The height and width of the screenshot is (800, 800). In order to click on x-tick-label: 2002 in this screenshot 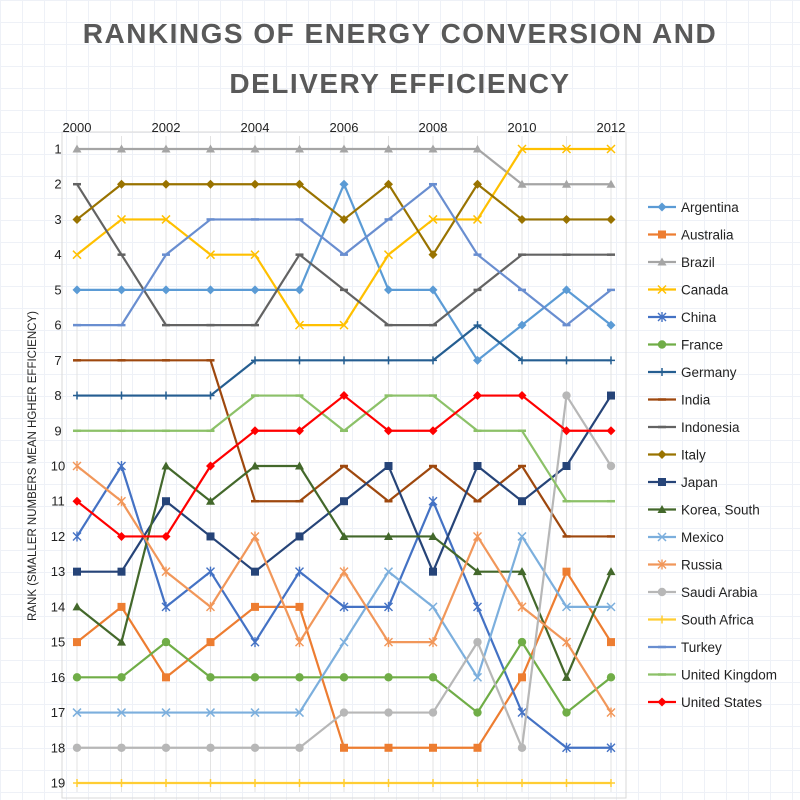, I will do `click(166, 127)`.